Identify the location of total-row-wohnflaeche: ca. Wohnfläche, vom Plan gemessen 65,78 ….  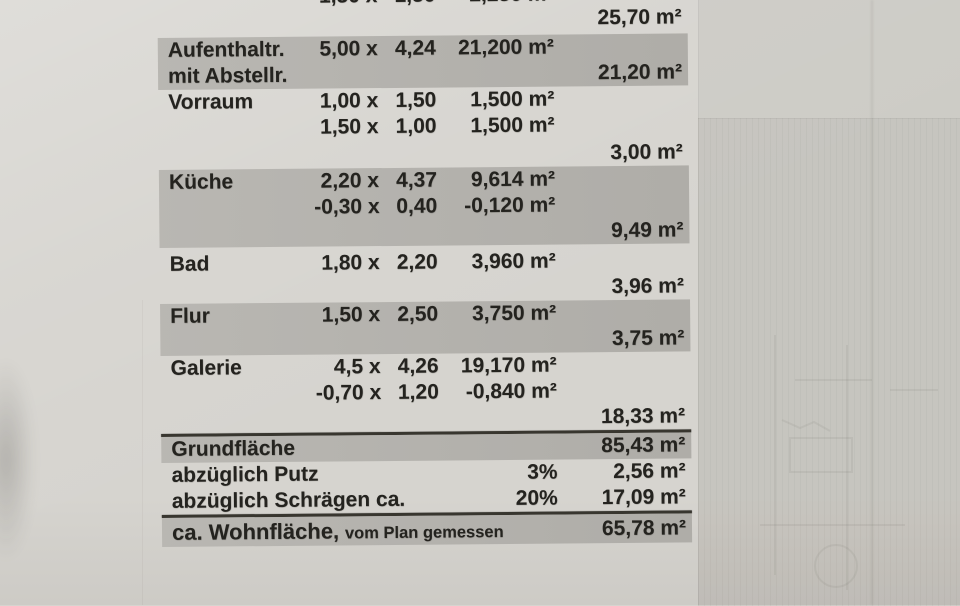
(427, 531).